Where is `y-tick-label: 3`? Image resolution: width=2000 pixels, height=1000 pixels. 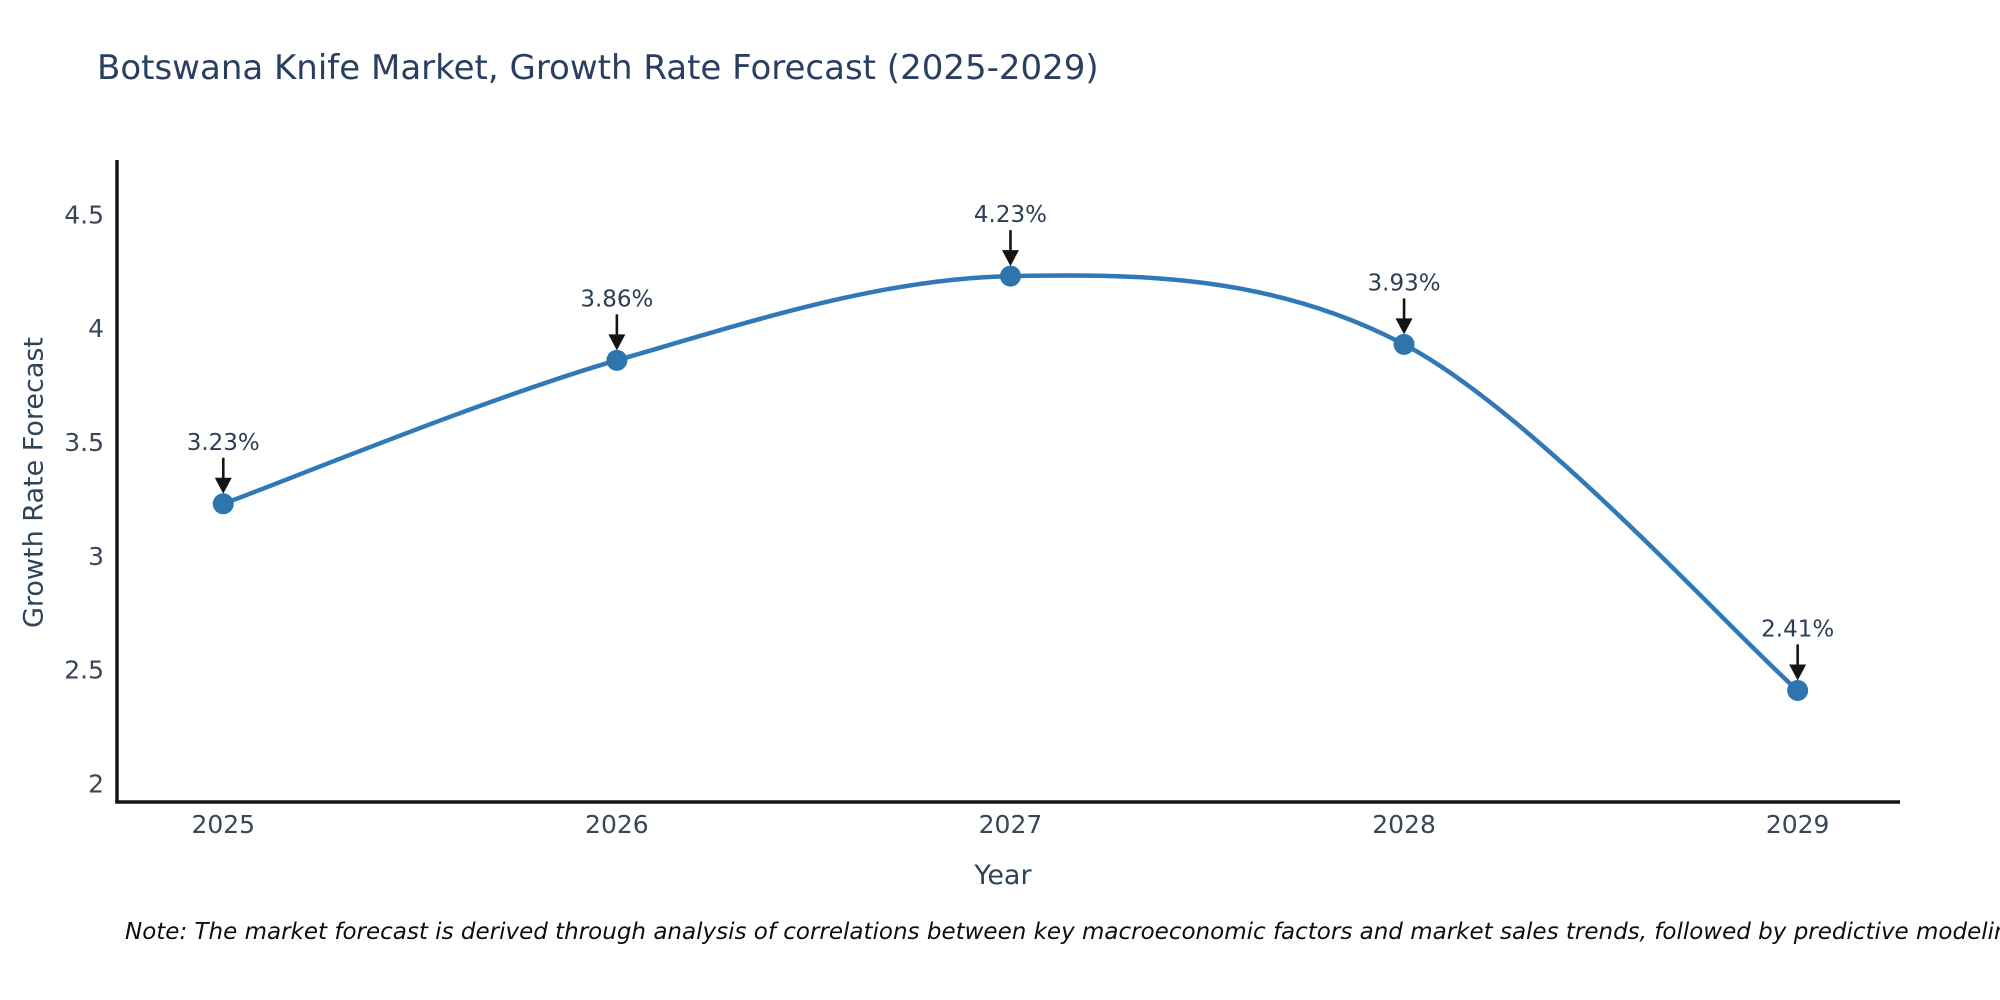
y-tick-label: 3 is located at coordinates (96, 556).